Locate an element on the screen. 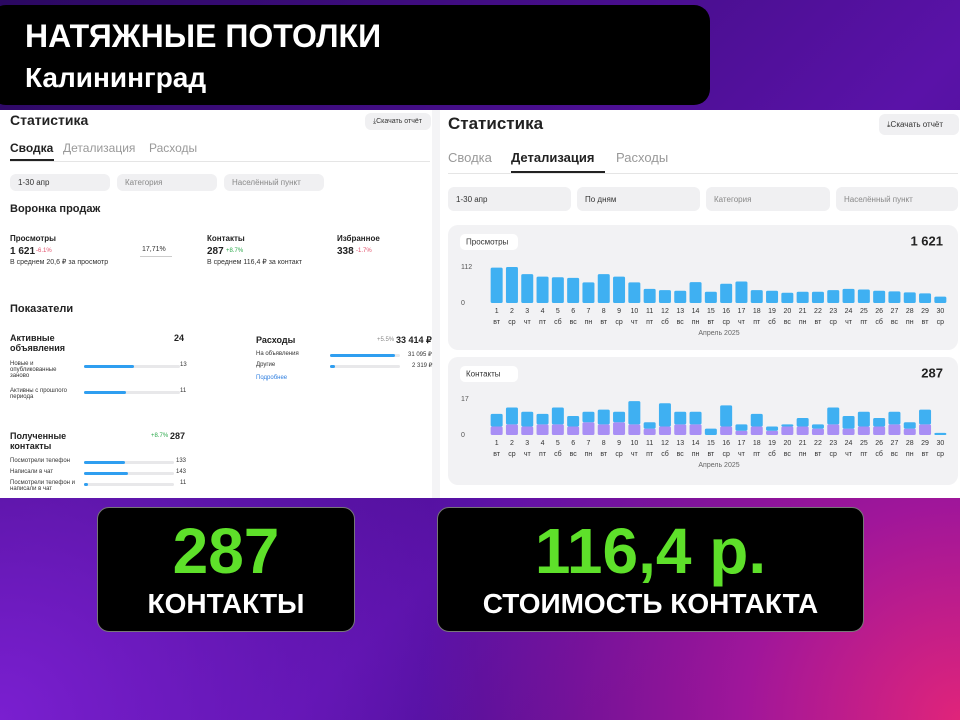 This screenshot has width=960, height=720. x-tick-label: 3 is located at coordinates (527, 443).